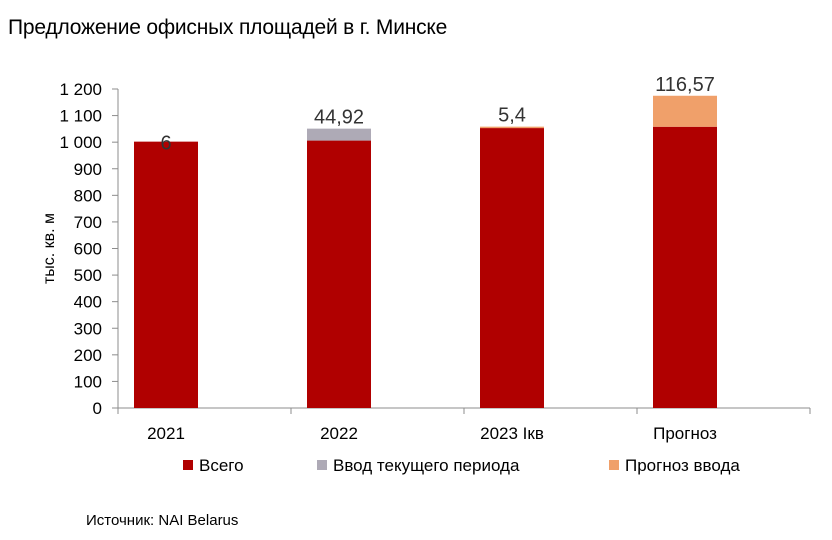  Describe the element at coordinates (512, 116) in the screenshot. I see `data-label: 5,4` at that location.